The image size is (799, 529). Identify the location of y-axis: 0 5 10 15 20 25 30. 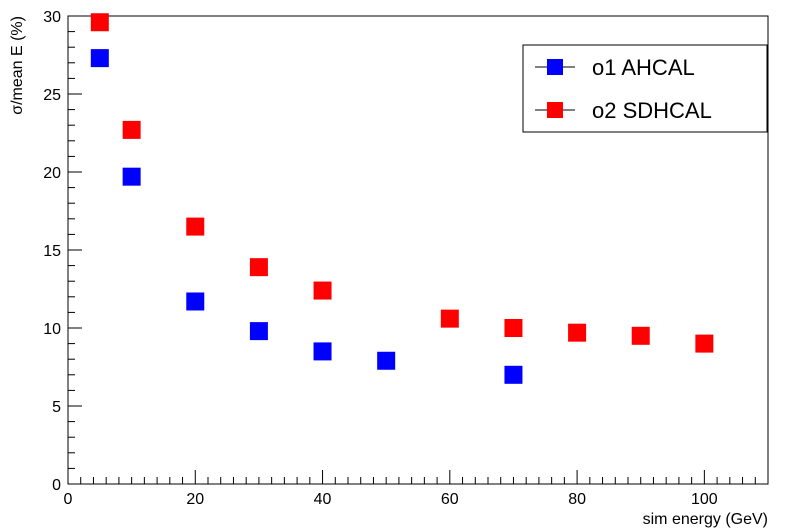
(62, 251).